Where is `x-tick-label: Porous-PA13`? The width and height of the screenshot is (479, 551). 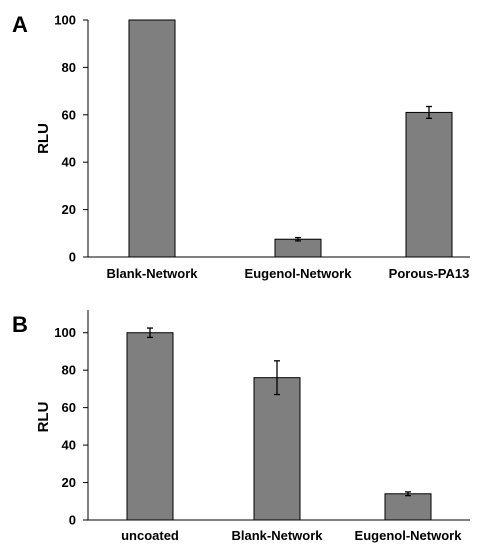 x-tick-label: Porous-PA13 is located at coordinates (429, 273).